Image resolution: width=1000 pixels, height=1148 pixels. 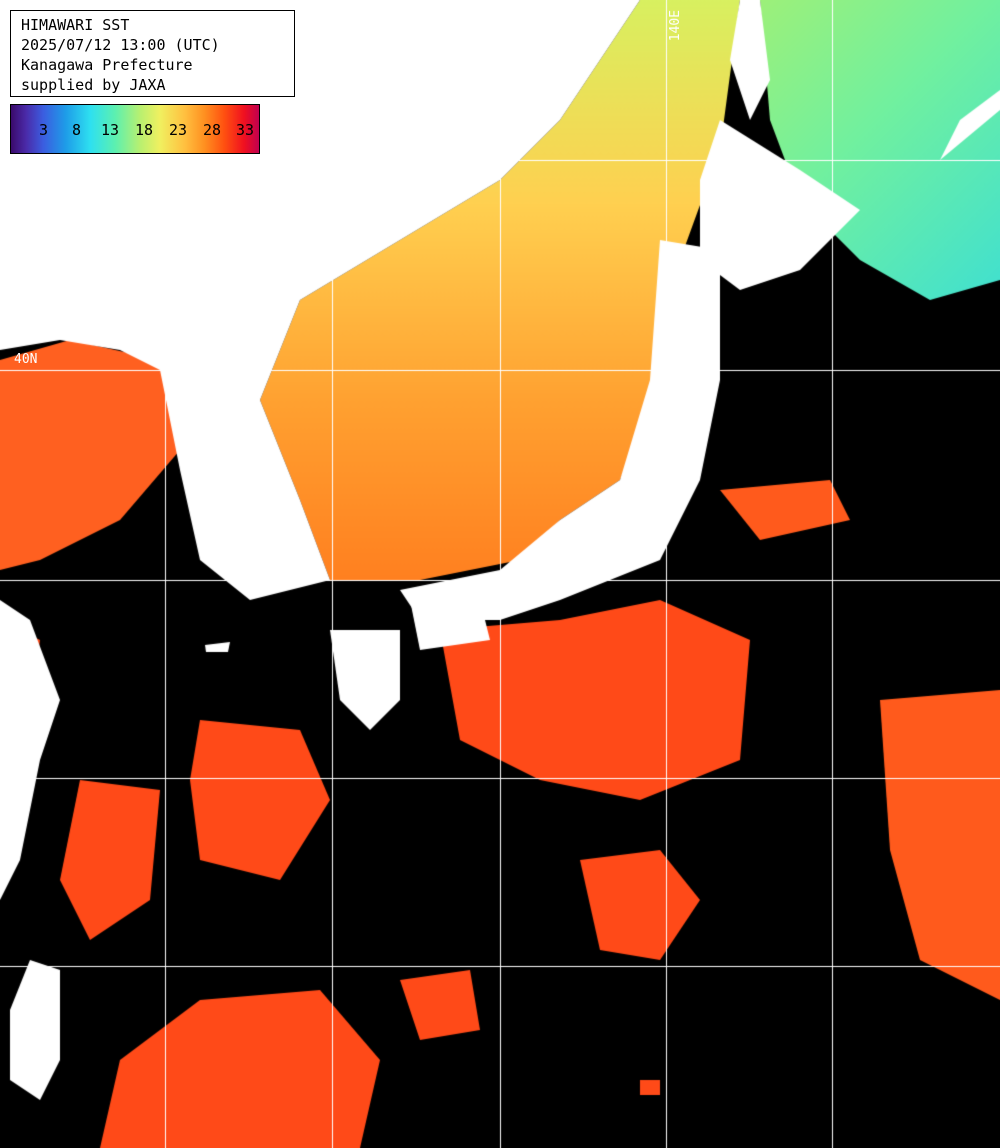 What do you see at coordinates (144, 130) in the screenshot?
I see `legend-tick: 18` at bounding box center [144, 130].